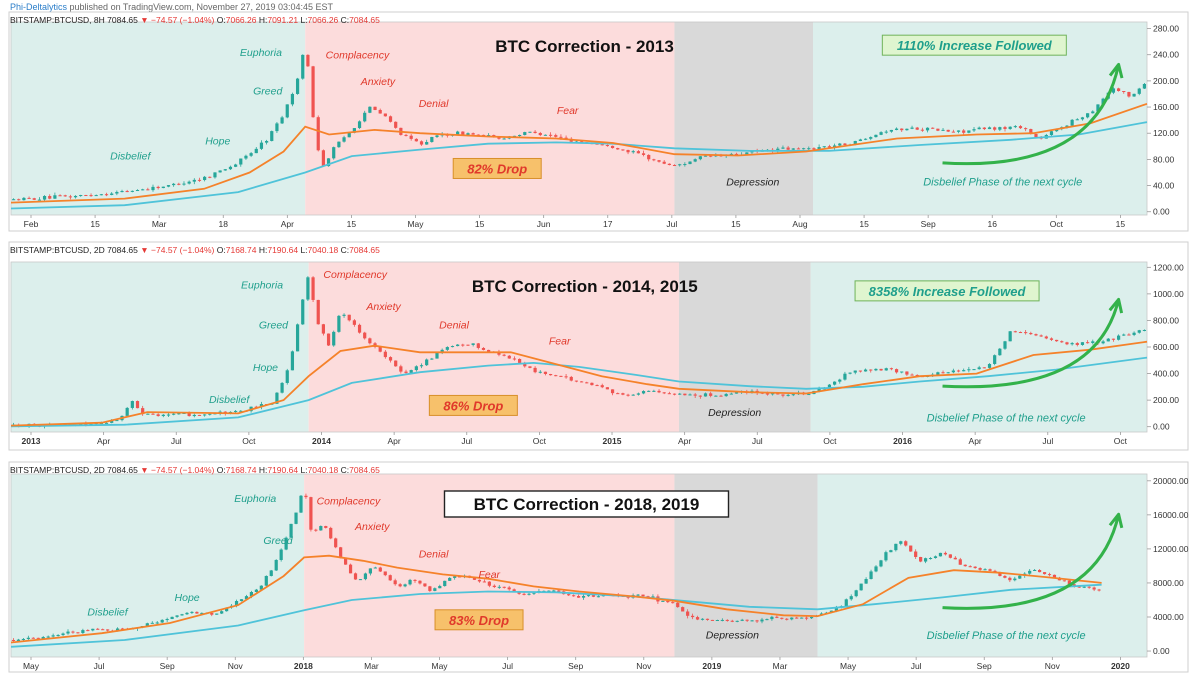 This screenshot has height=686, width=1200. What do you see at coordinates (31, 441) in the screenshot?
I see `x-tick-label: 2013` at bounding box center [31, 441].